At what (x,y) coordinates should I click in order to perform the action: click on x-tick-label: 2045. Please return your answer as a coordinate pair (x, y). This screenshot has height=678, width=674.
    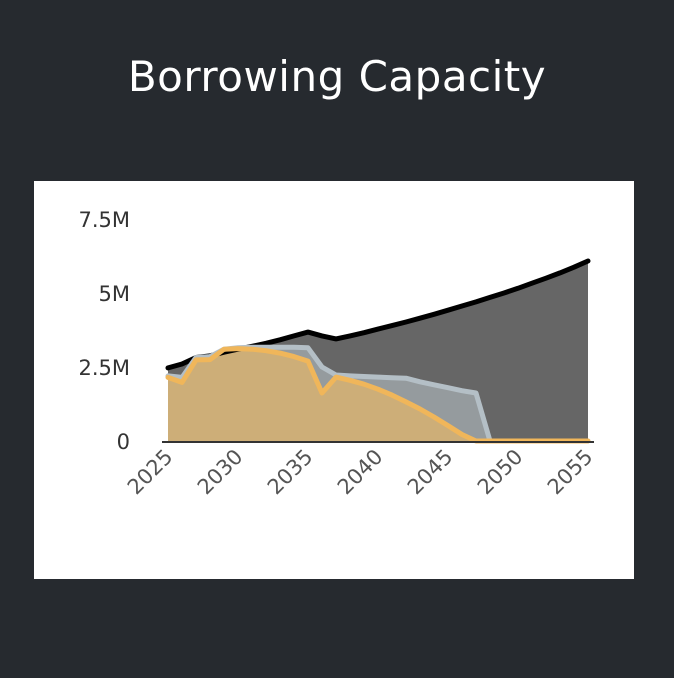
    Looking at the image, I should click on (430, 472).